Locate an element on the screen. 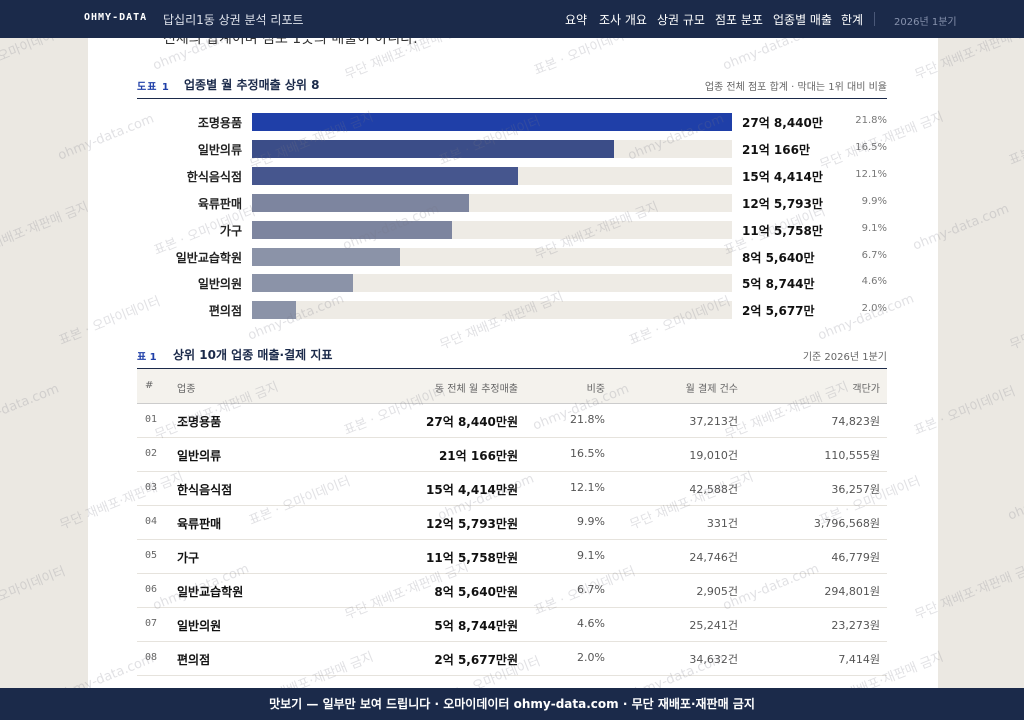  table-cell: 02 is located at coordinates (151, 453).